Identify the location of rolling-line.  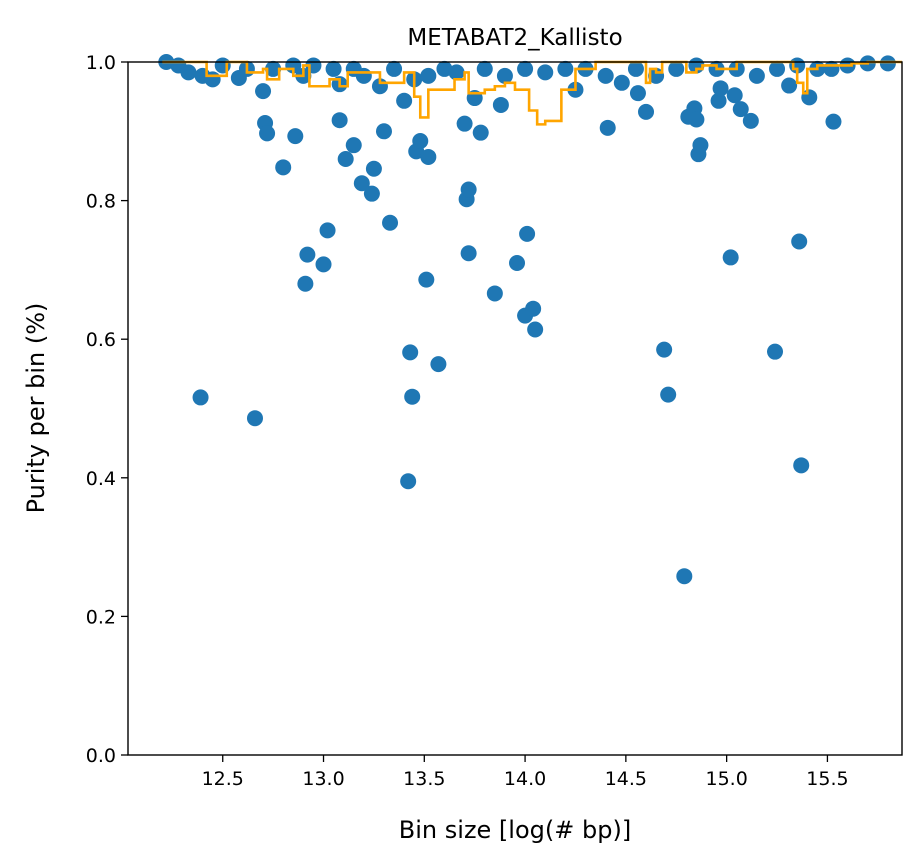
(532, 93).